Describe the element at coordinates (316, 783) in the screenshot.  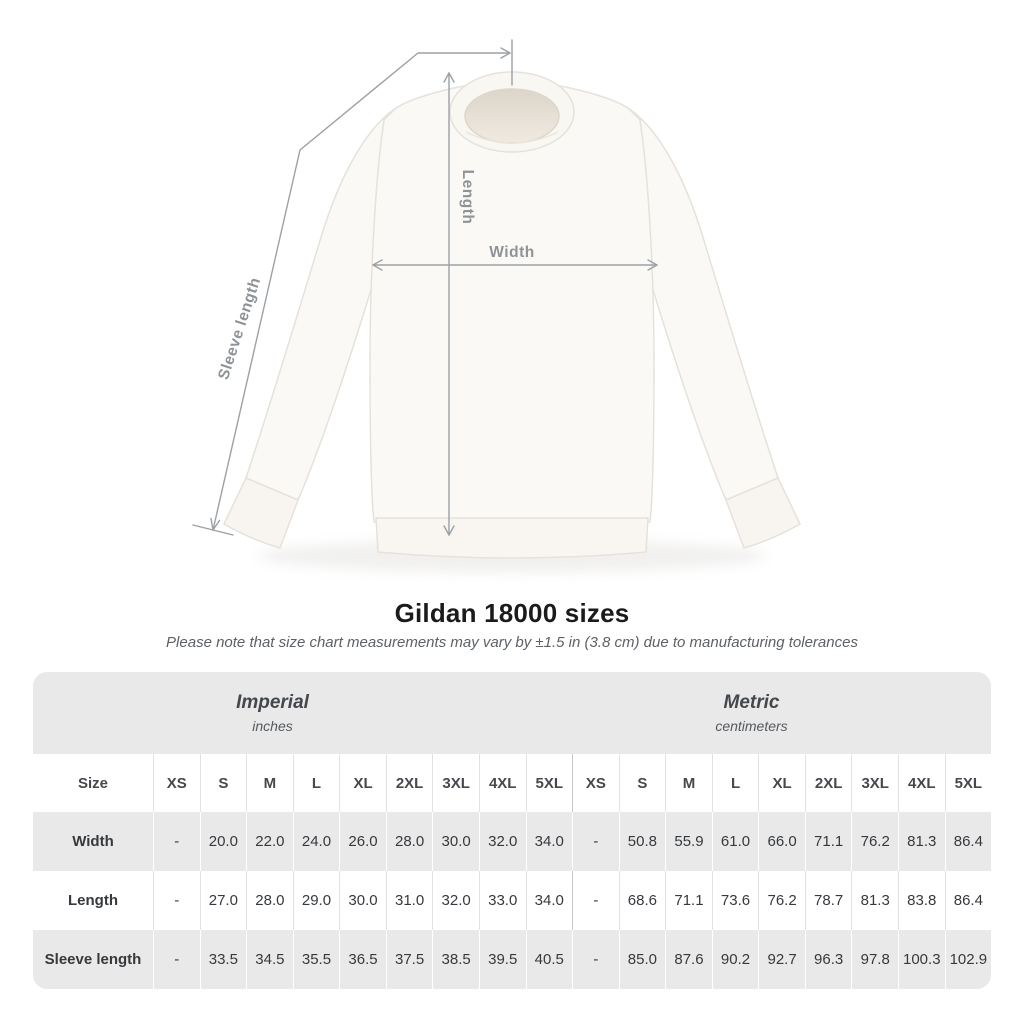
I see `size-header-imperial: L` at that location.